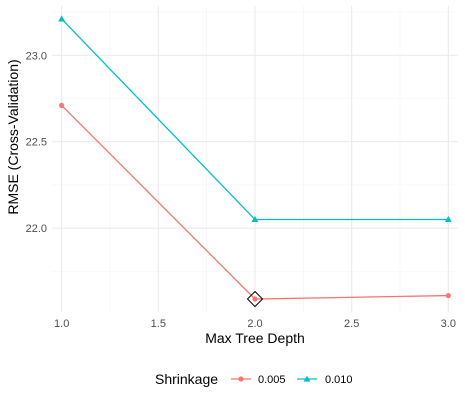 The image size is (465, 405). Describe the element at coordinates (61, 324) in the screenshot. I see `x-tick-label: 1.0` at that location.